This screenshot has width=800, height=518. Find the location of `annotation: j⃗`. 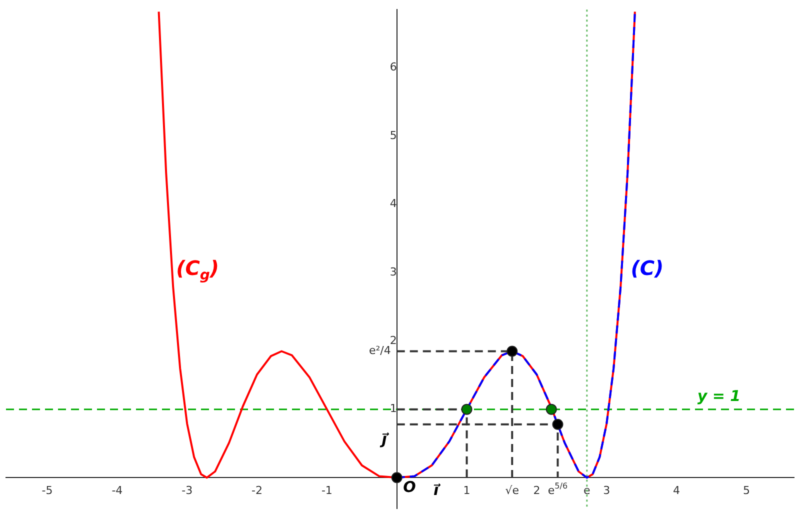

annotation: j⃗ is located at coordinates (385, 439).